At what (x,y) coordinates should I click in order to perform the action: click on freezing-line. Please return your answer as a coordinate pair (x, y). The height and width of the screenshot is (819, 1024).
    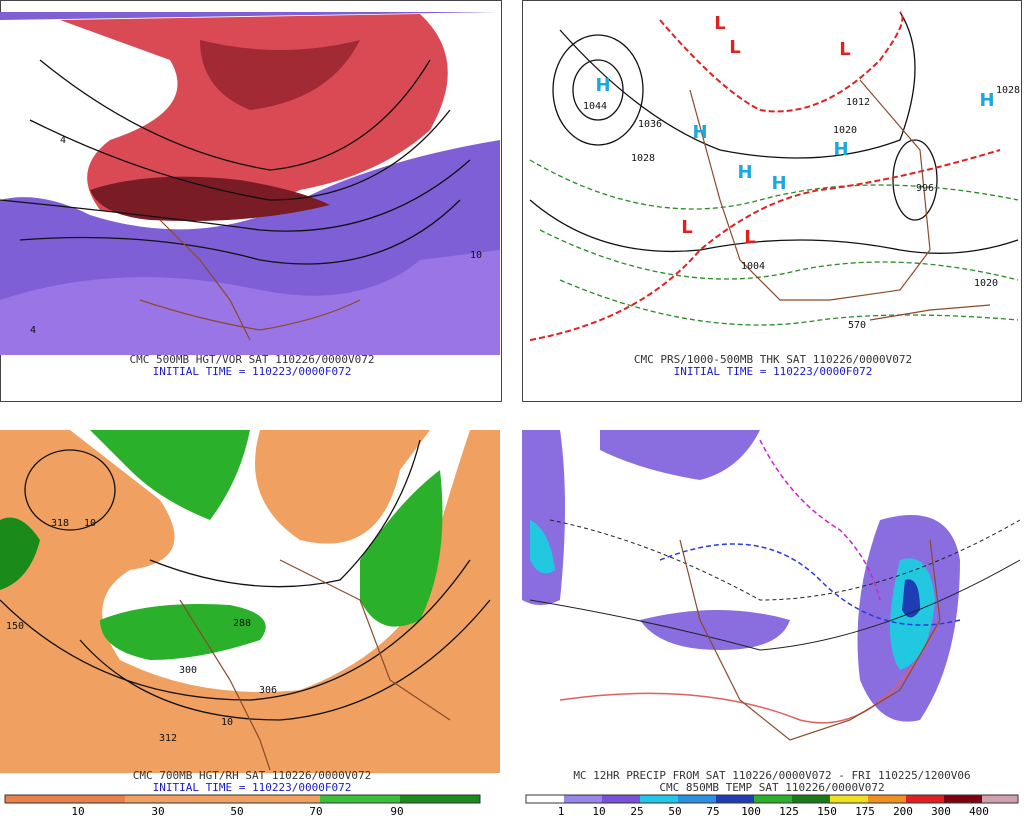
    Looking at the image, I should click on (810, 584).